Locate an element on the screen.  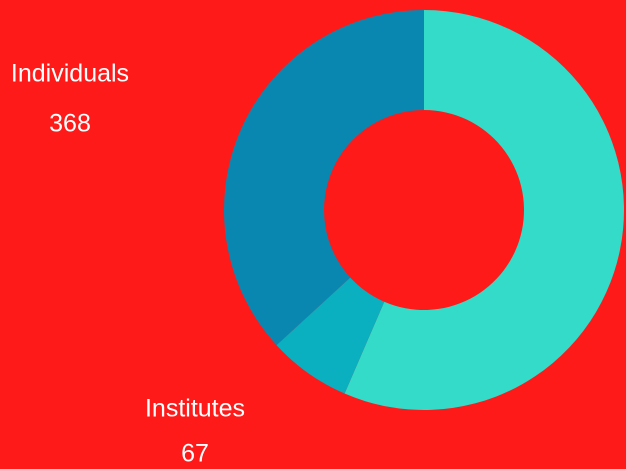
segment-value: 67 is located at coordinates (195, 454).